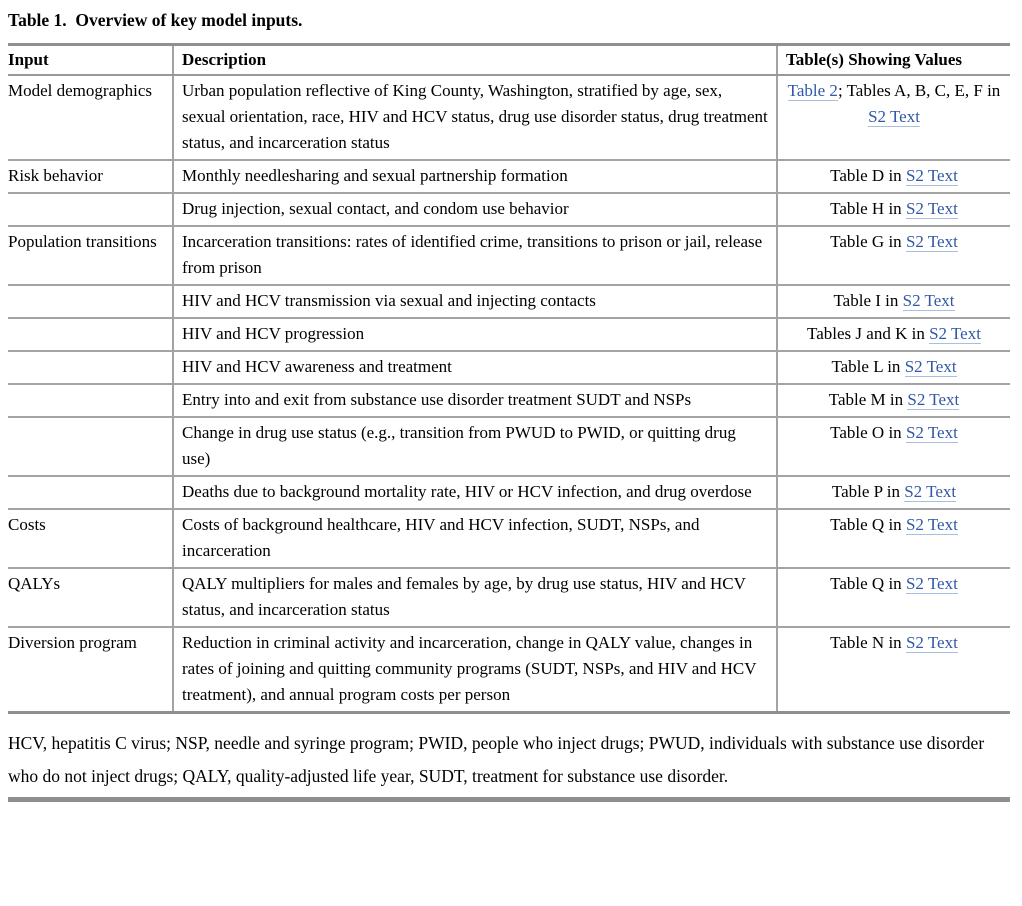 The height and width of the screenshot is (906, 1022). I want to click on tables-cell: Table H in S2 Text, so click(893, 209).